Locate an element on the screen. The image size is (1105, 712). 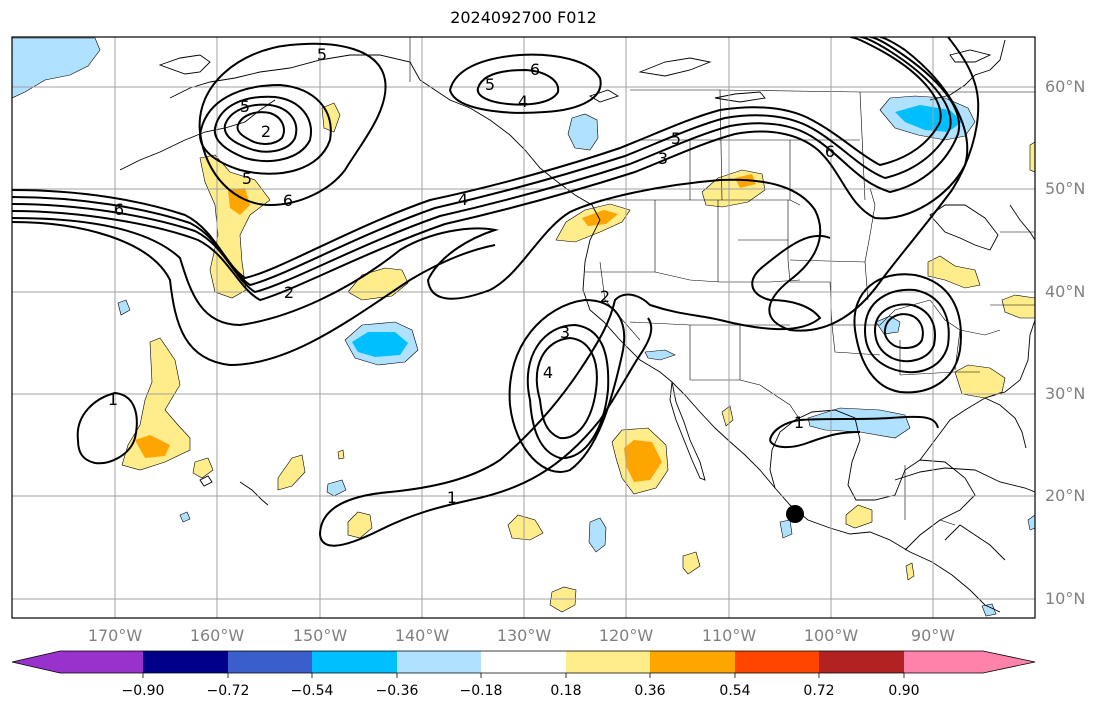
lat-label: 10°N is located at coordinates (1065, 598).